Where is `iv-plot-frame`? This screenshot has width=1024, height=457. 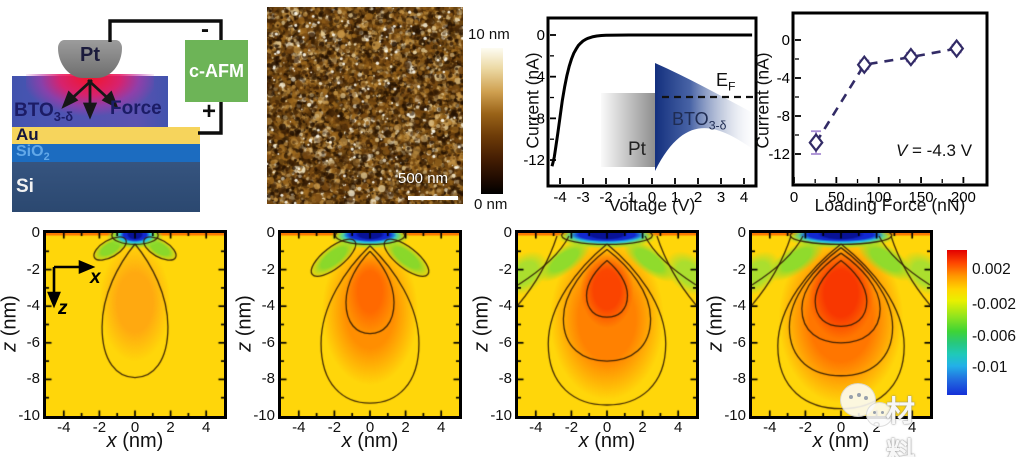
iv-plot-frame is located at coordinates (652, 102).